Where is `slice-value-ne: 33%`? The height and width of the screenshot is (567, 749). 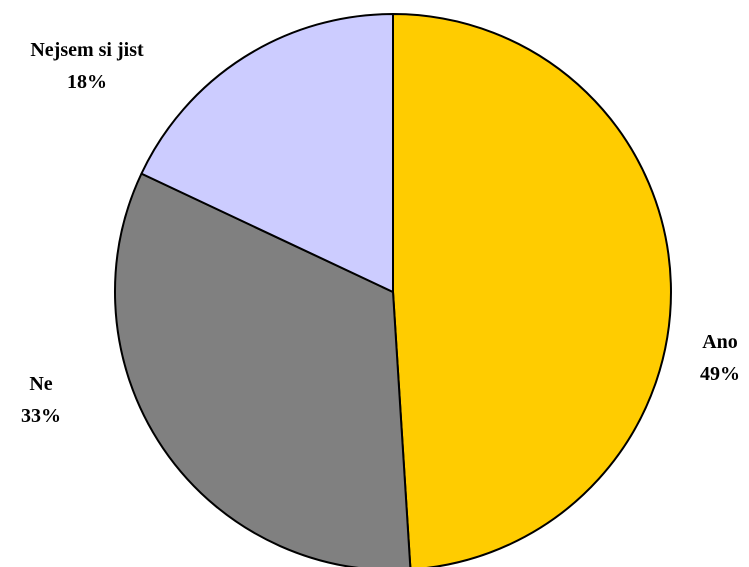
slice-value-ne: 33% is located at coordinates (41, 416).